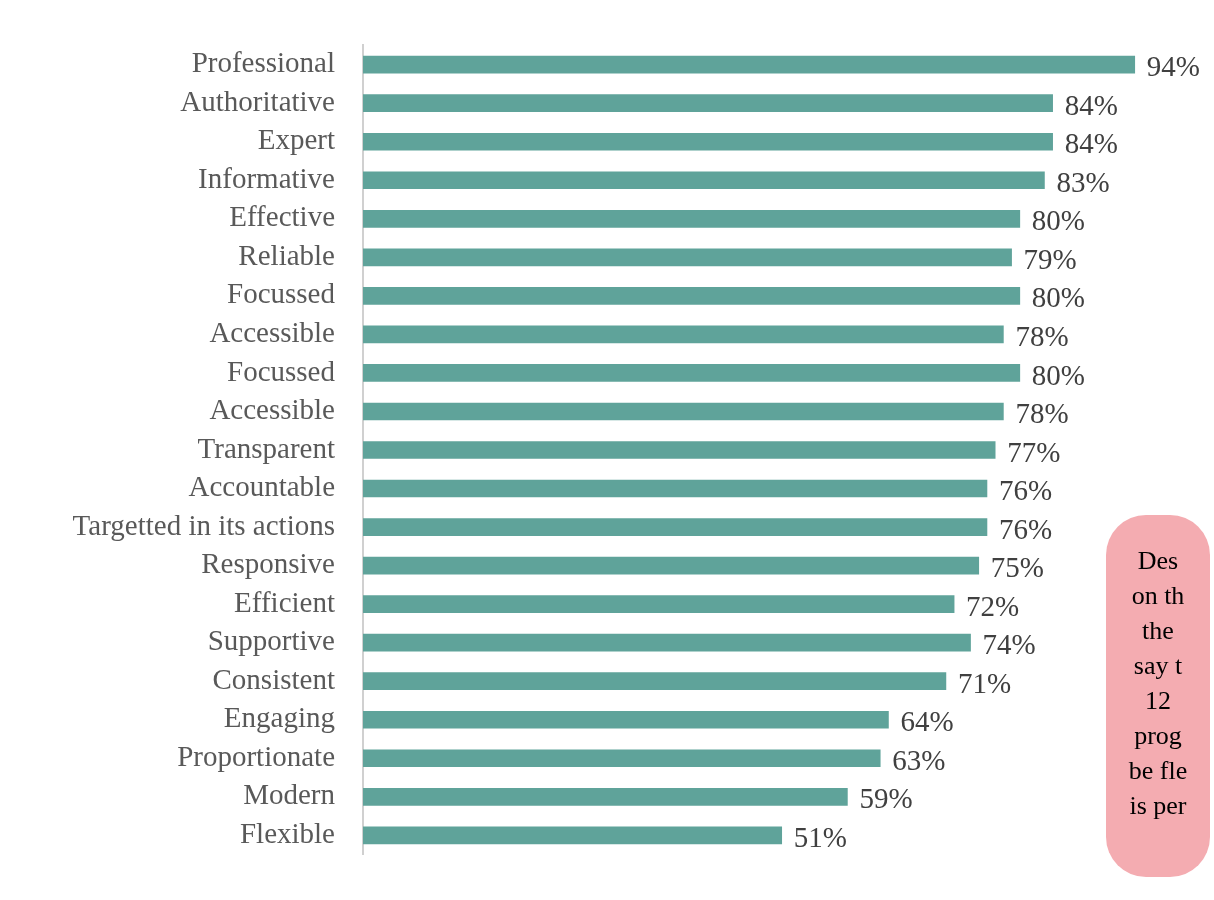 The image size is (1214, 900). Describe the element at coordinates (287, 832) in the screenshot. I see `y-tick-label: Flexible` at that location.